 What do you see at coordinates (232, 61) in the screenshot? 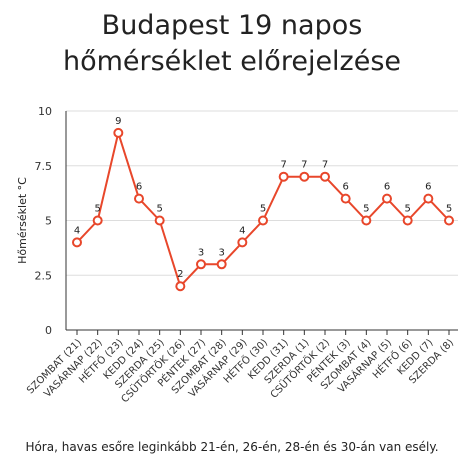
I see `chart-title-line-2: hőmérséklet előrejelzése` at bounding box center [232, 61].